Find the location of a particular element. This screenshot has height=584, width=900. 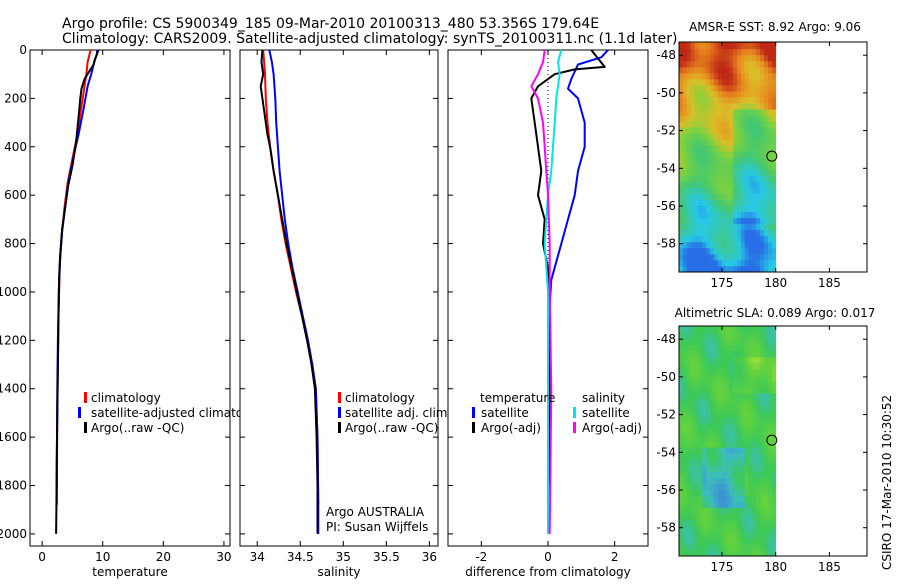

legend-swatch-argo is located at coordinates (339, 427).